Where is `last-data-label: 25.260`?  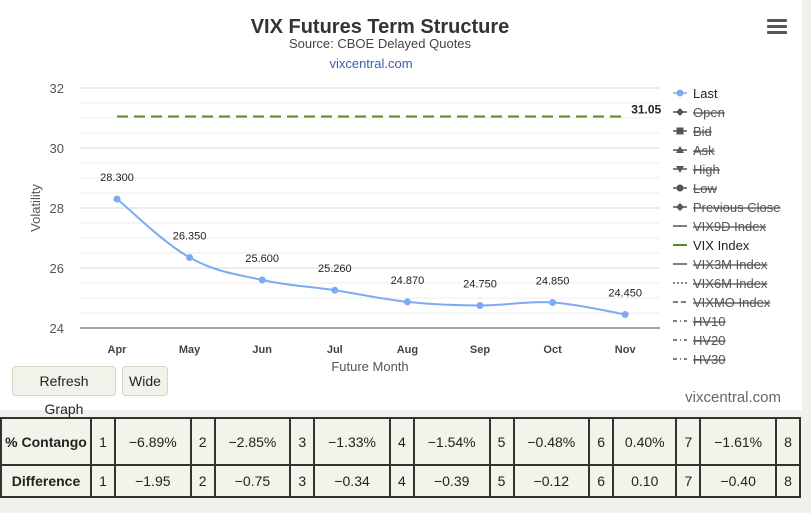 last-data-label: 25.260 is located at coordinates (335, 269).